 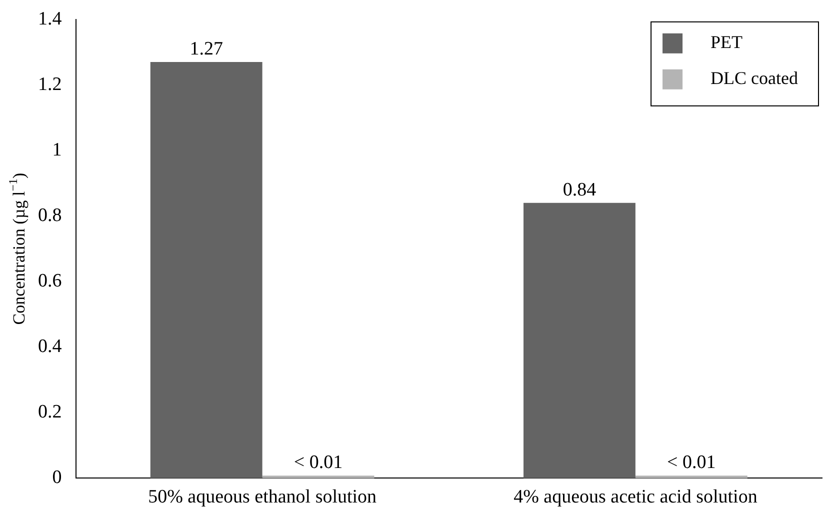 I want to click on x-tick-label: 4% aqueous acetic acid solution, so click(x=636, y=497).